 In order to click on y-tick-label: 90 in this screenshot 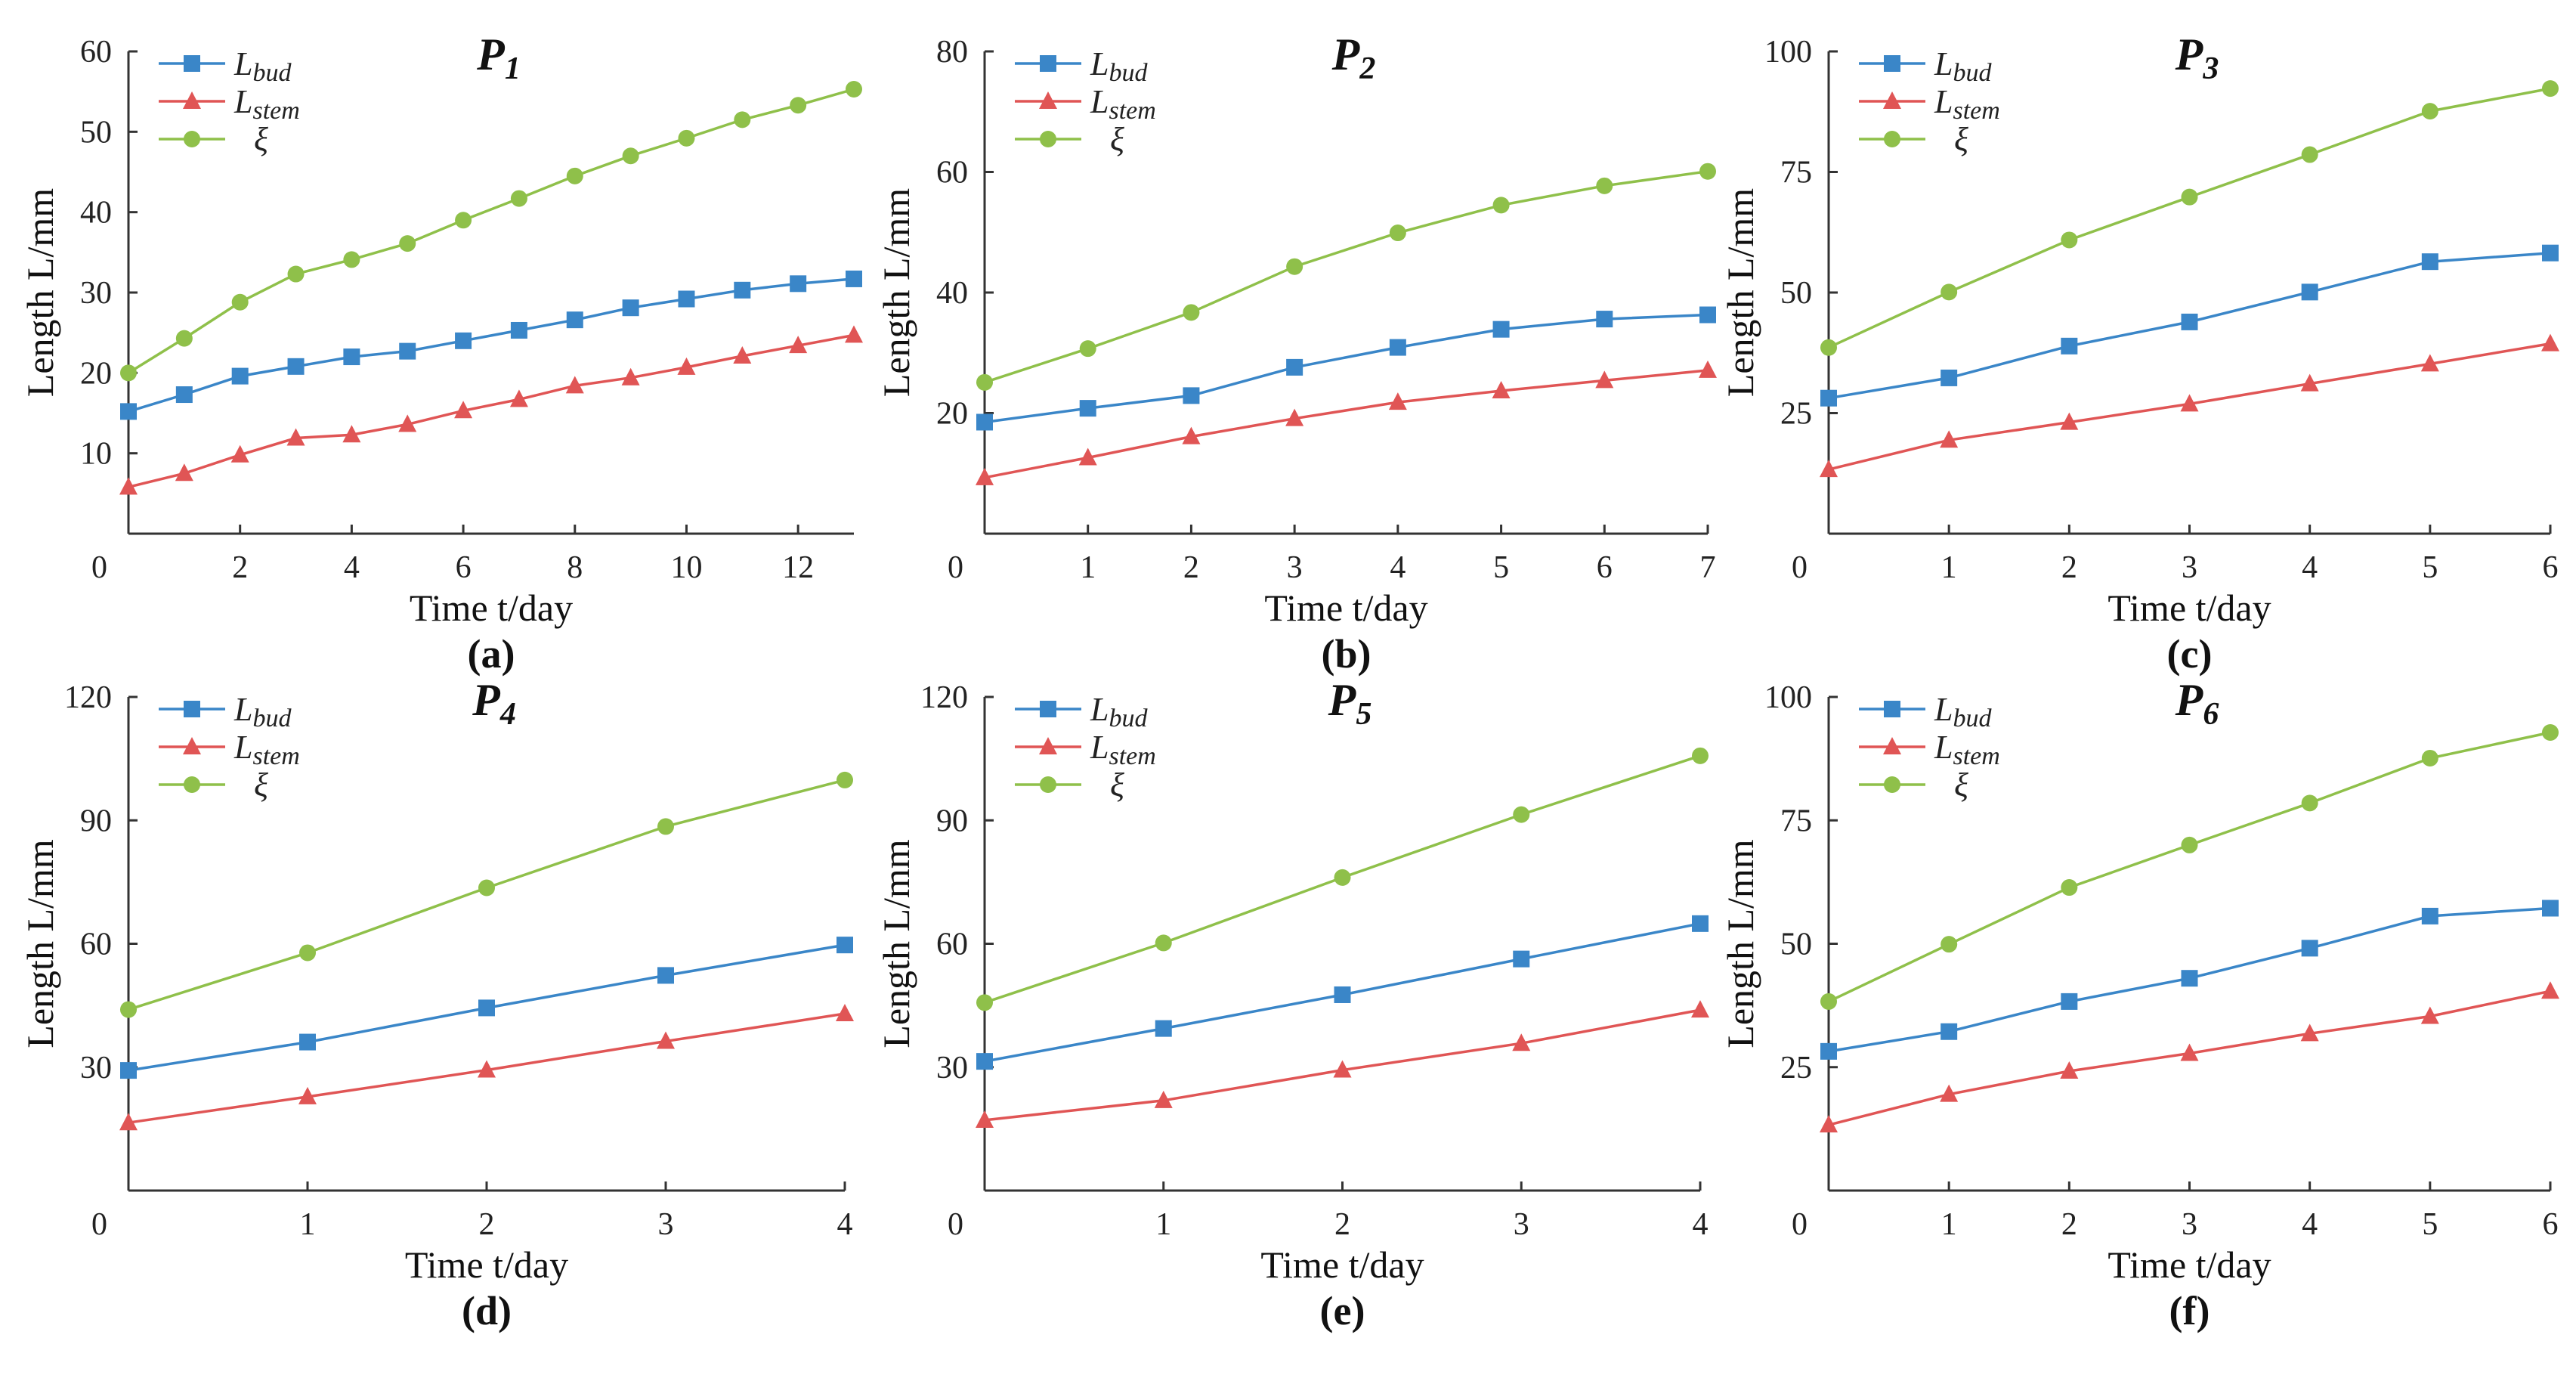, I will do `click(952, 821)`.